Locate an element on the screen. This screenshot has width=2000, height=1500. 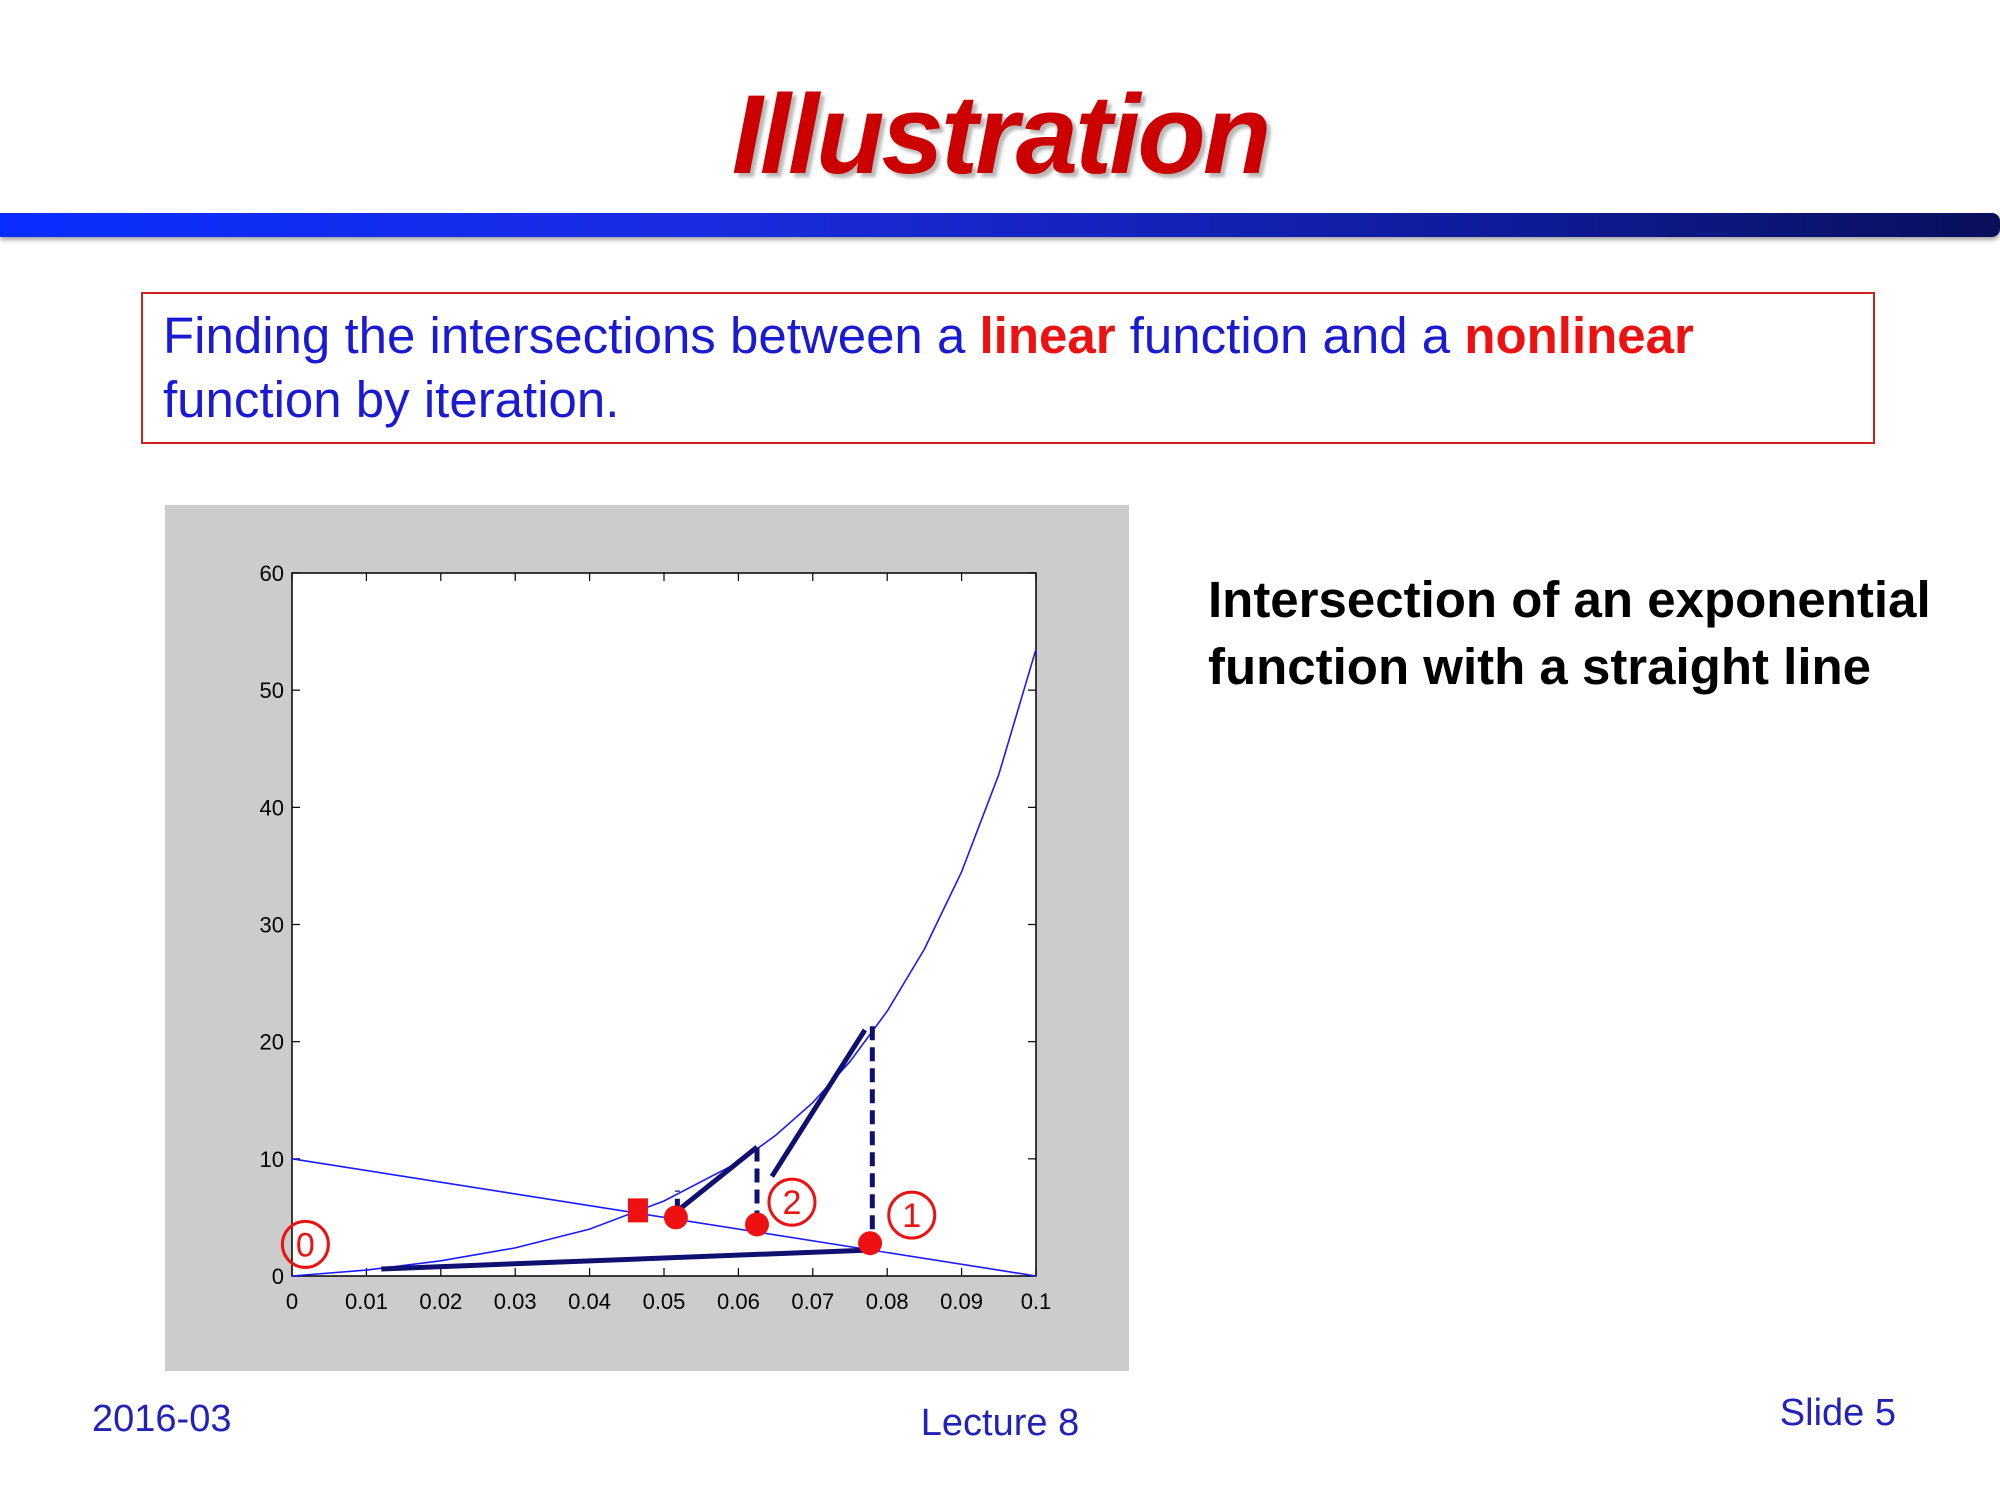
step-label: 2 is located at coordinates (792, 1203).